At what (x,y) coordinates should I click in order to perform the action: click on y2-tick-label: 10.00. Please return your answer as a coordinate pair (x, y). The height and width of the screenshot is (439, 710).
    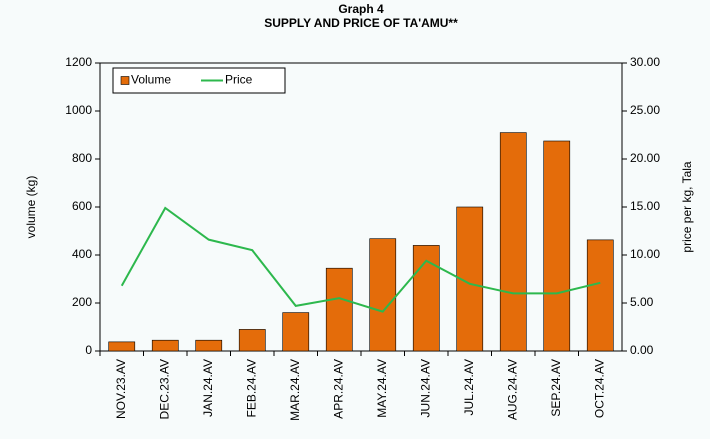
    Looking at the image, I should click on (645, 254).